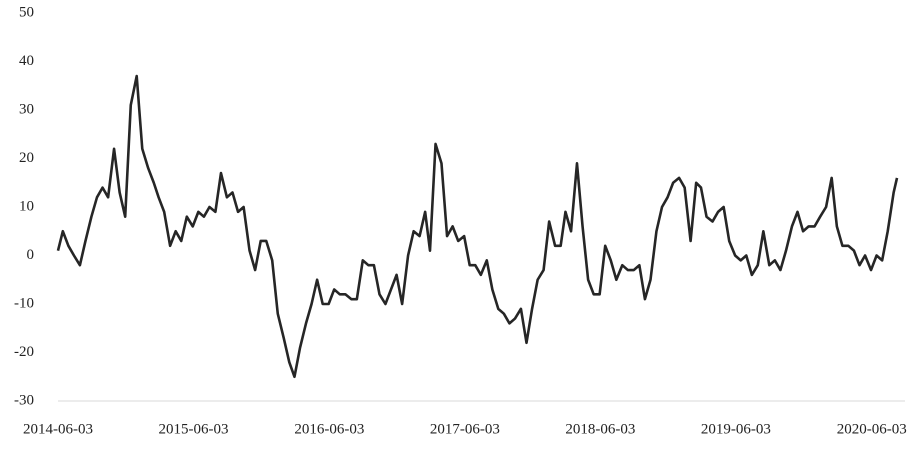  Describe the element at coordinates (736, 429) in the screenshot. I see `x-tick-label: 2019-06-03` at that location.